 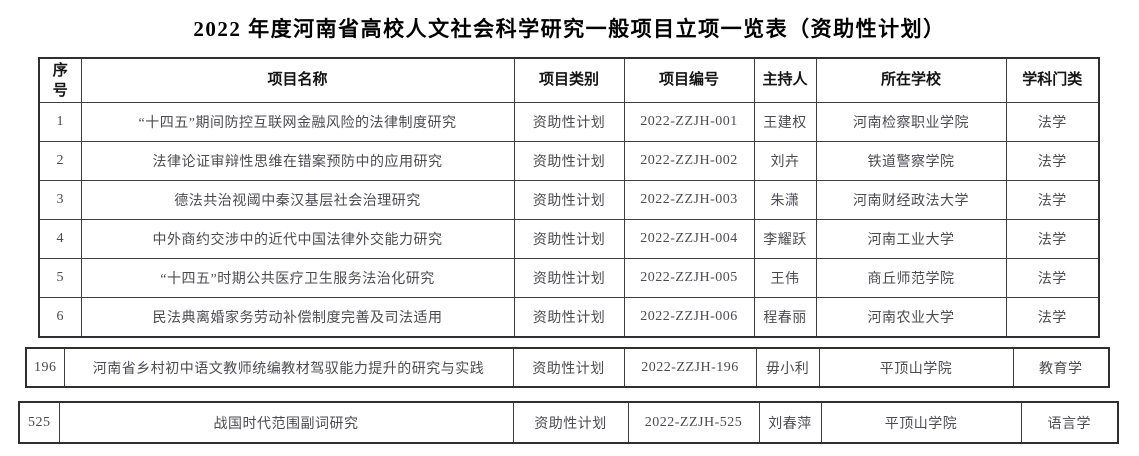 I want to click on document-title: 2022 年度河南省高校人文社会科学研究一般项目立项一览表（资助性计划）, so click(x=569, y=29).